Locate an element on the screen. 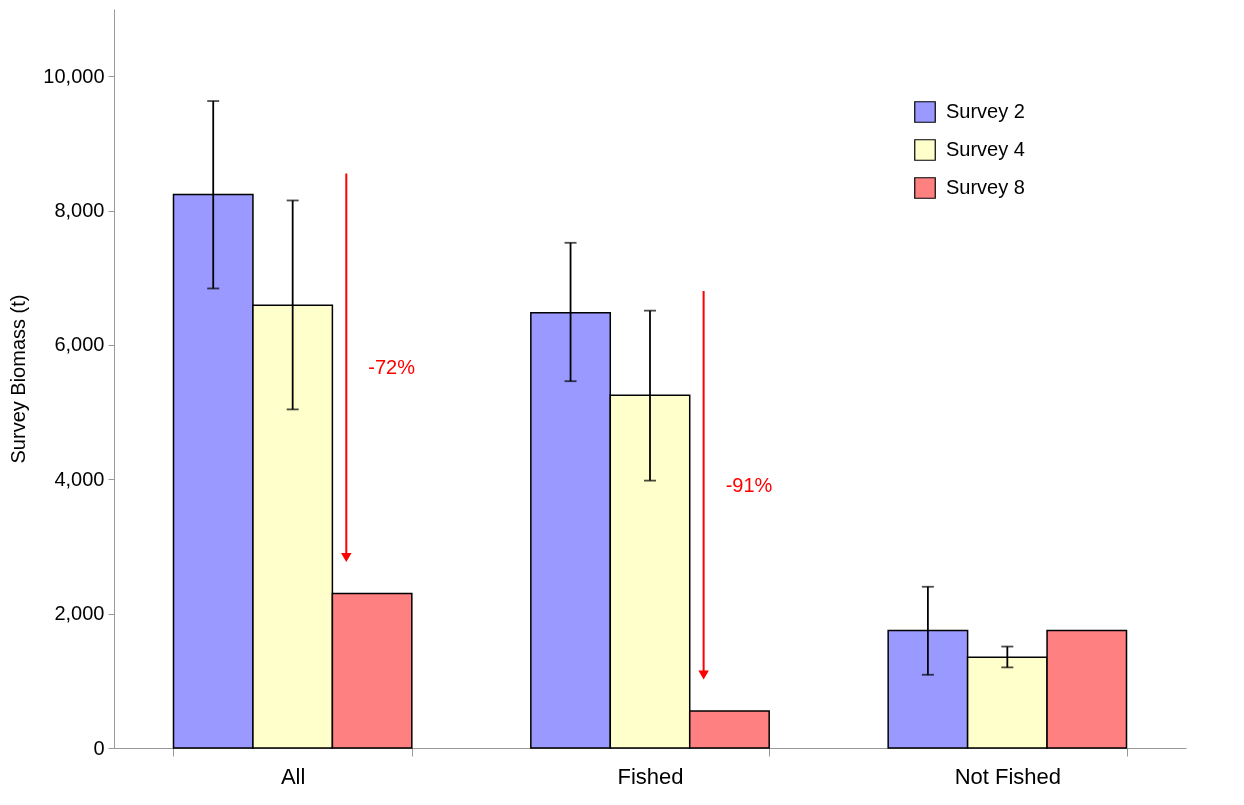  y-tick-label: 6,000 is located at coordinates (79, 344).